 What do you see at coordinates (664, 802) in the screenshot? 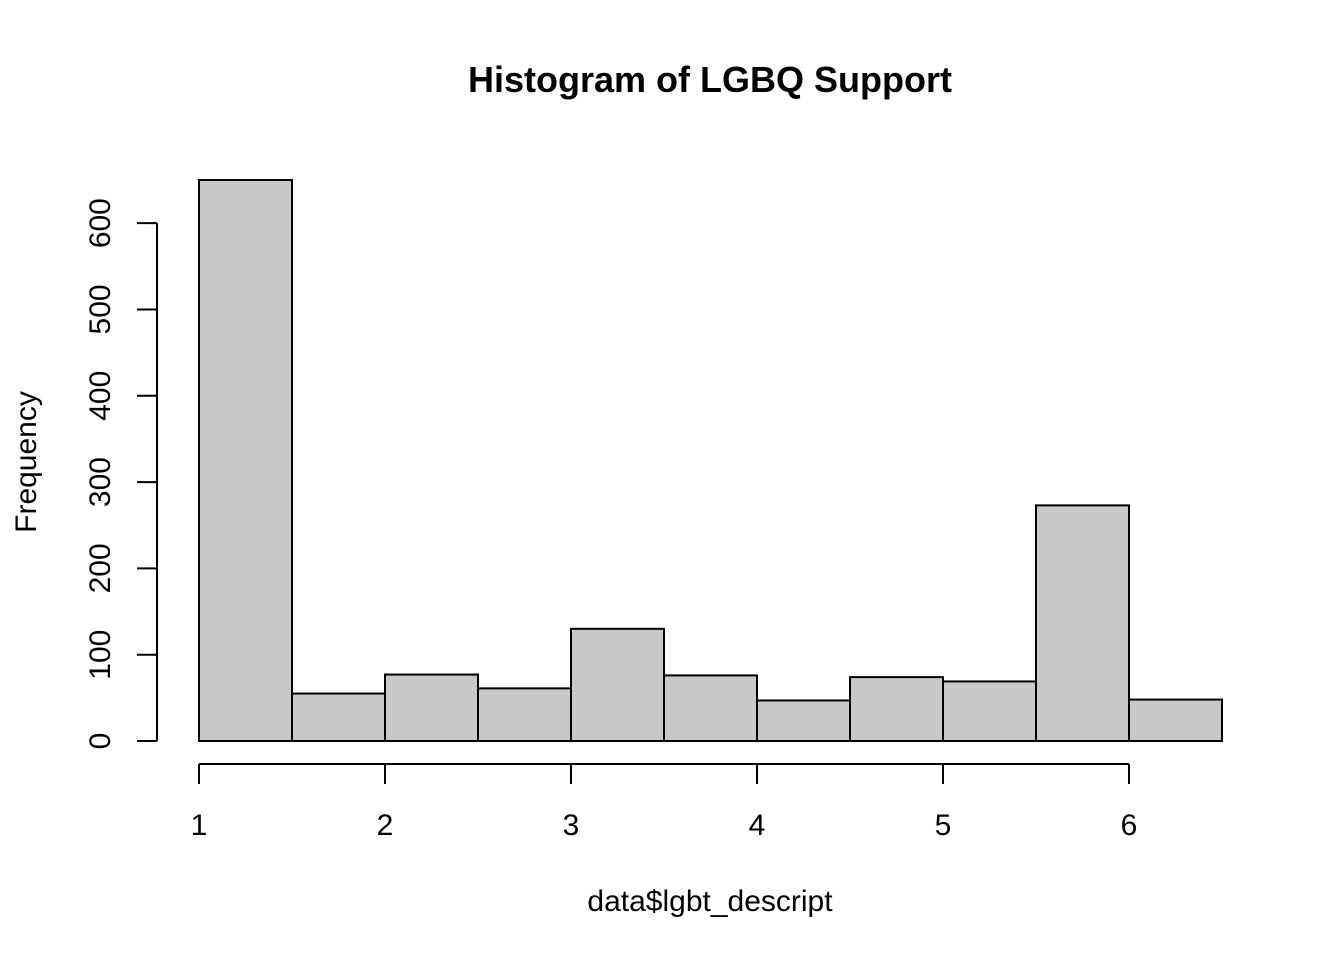
I see `x-axis: 1 2 3 4 5 6` at bounding box center [664, 802].